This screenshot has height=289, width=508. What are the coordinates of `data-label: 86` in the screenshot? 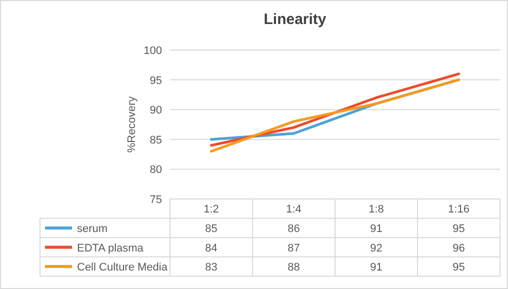 It's located at (294, 228).